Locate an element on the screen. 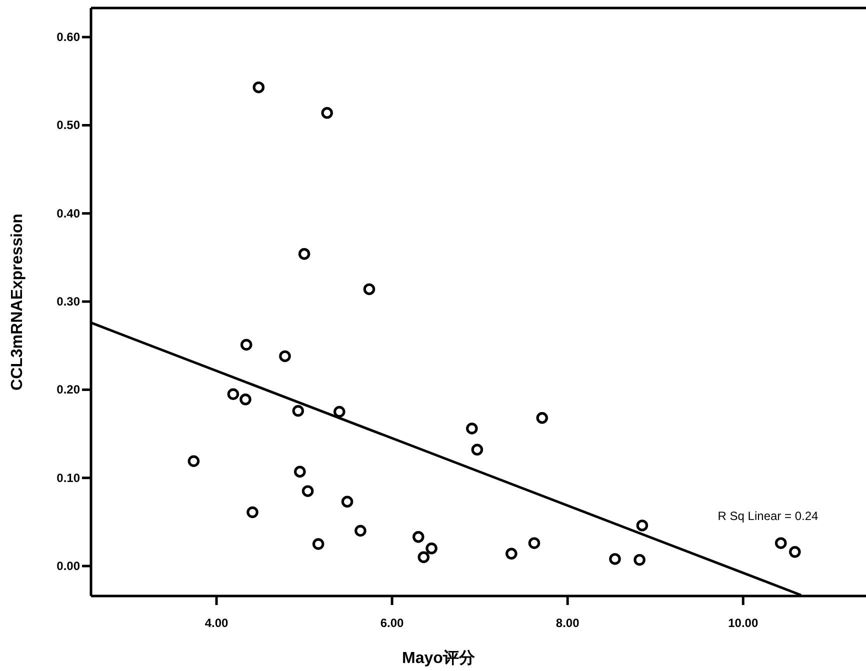 This screenshot has width=866, height=671. y-tick-label: 0.10 is located at coordinates (68, 477).